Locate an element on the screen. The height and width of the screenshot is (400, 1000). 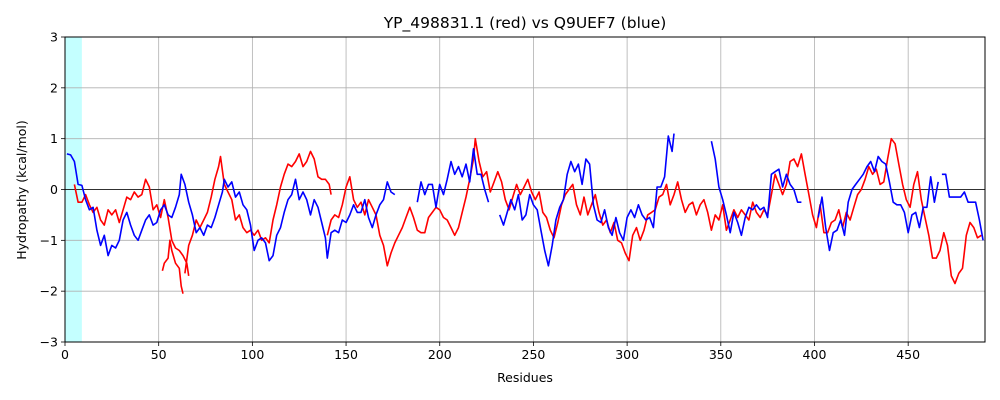
y-tick-label: 1 is located at coordinates (54, 138).